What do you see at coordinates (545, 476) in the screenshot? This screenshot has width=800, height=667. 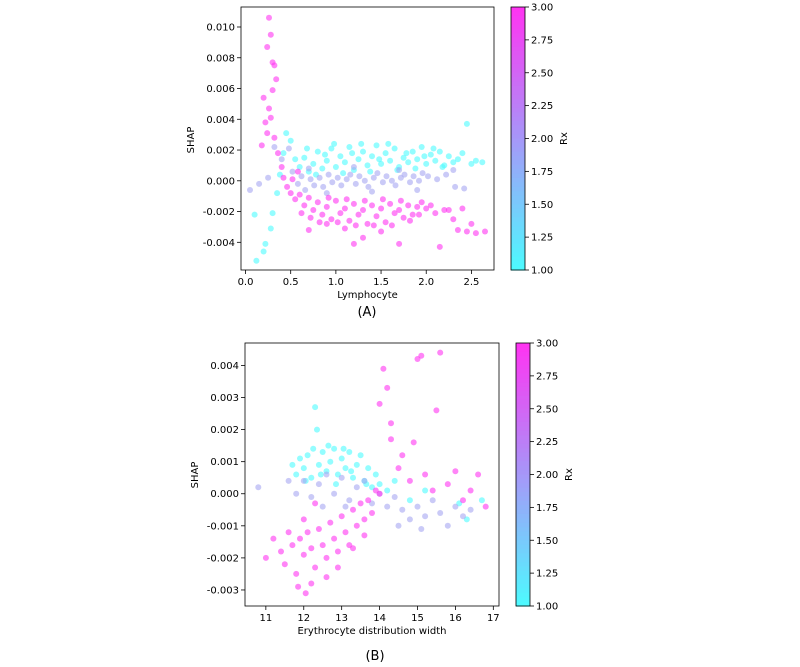 I see `colorbar: 3.00 2.75 2.50 2.25 2.00 1.75 1.50 1.25 1.00 Rx` at bounding box center [545, 476].